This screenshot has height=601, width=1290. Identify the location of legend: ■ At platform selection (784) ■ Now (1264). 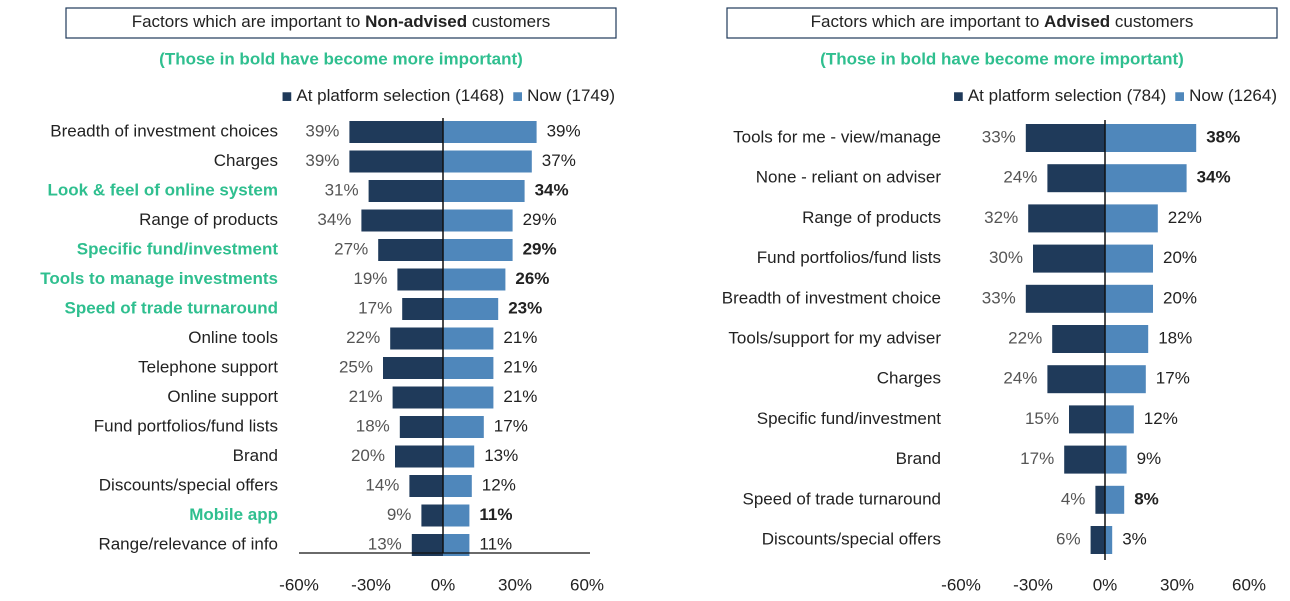
(1115, 96).